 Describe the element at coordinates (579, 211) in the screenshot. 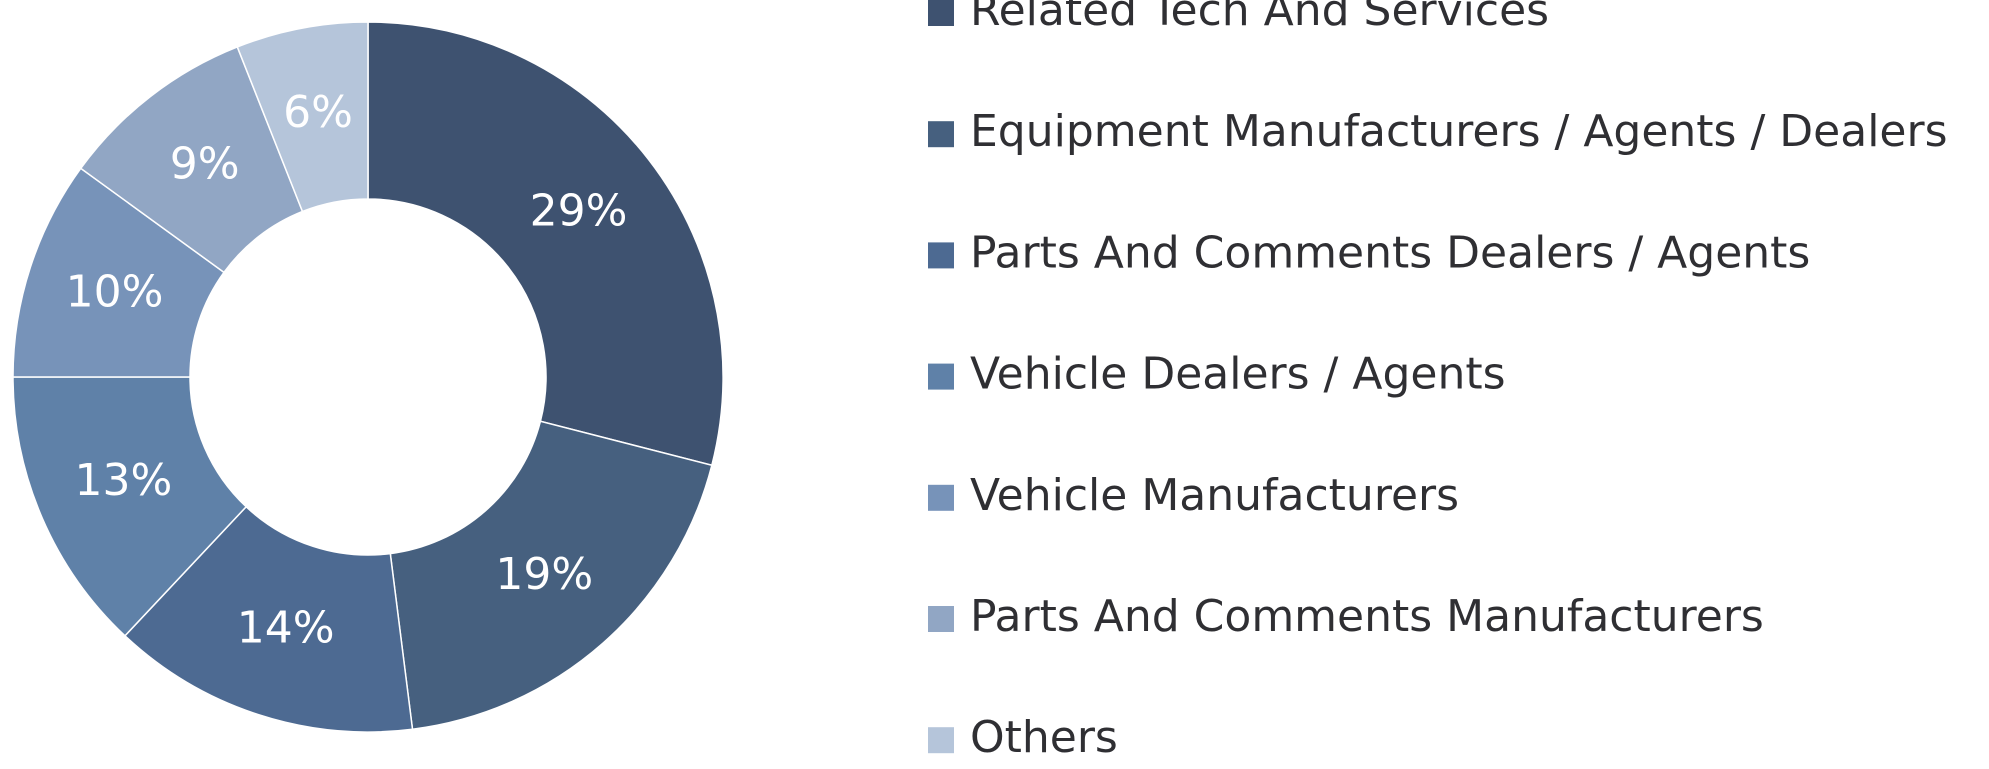

I see `data-label: 29%` at that location.